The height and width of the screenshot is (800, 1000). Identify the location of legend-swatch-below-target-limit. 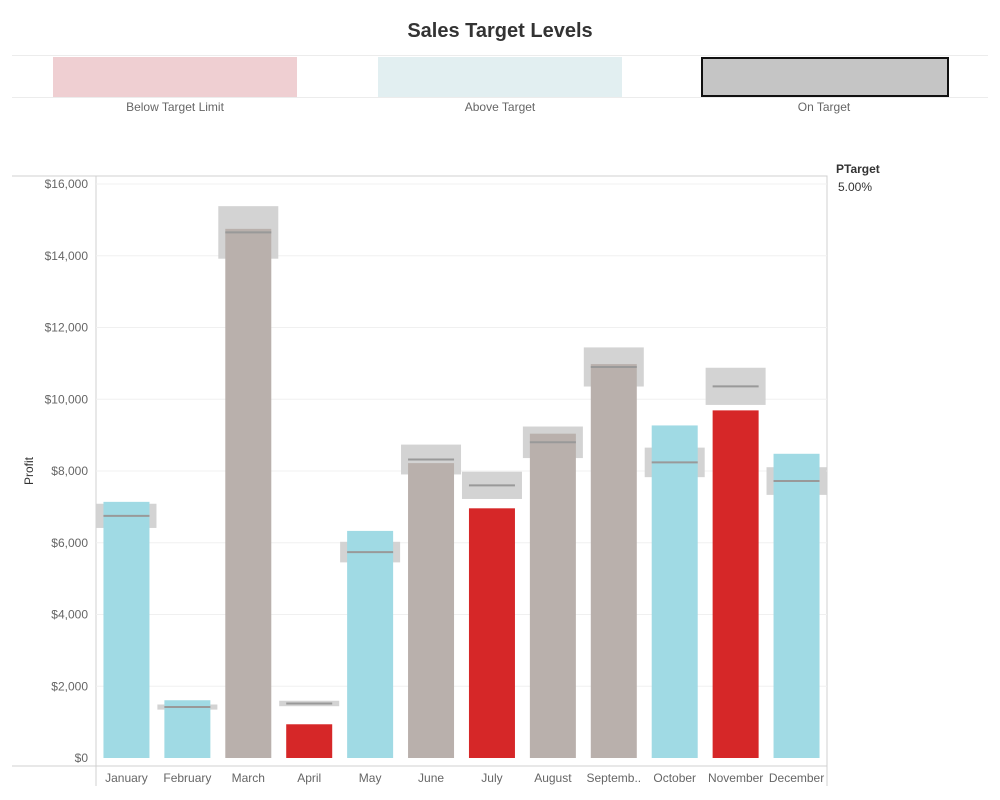
(175, 77).